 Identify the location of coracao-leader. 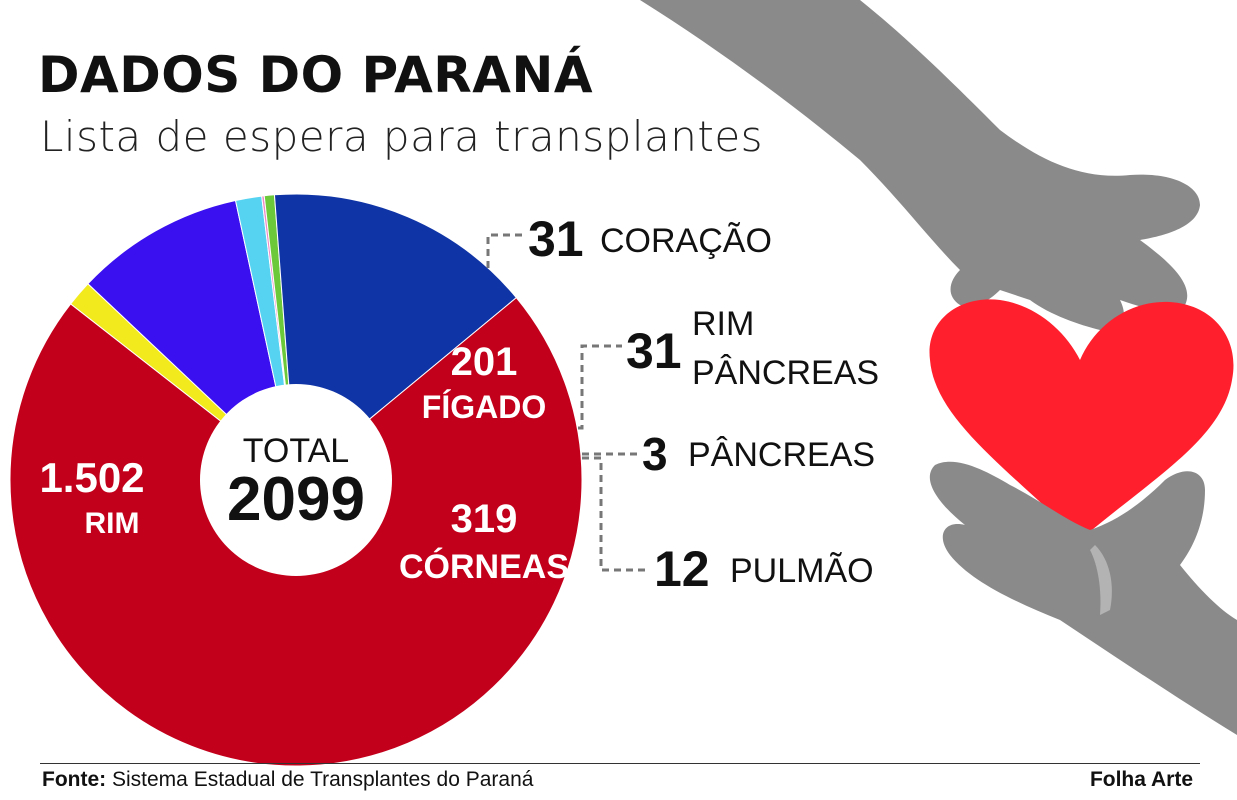
(504, 250).